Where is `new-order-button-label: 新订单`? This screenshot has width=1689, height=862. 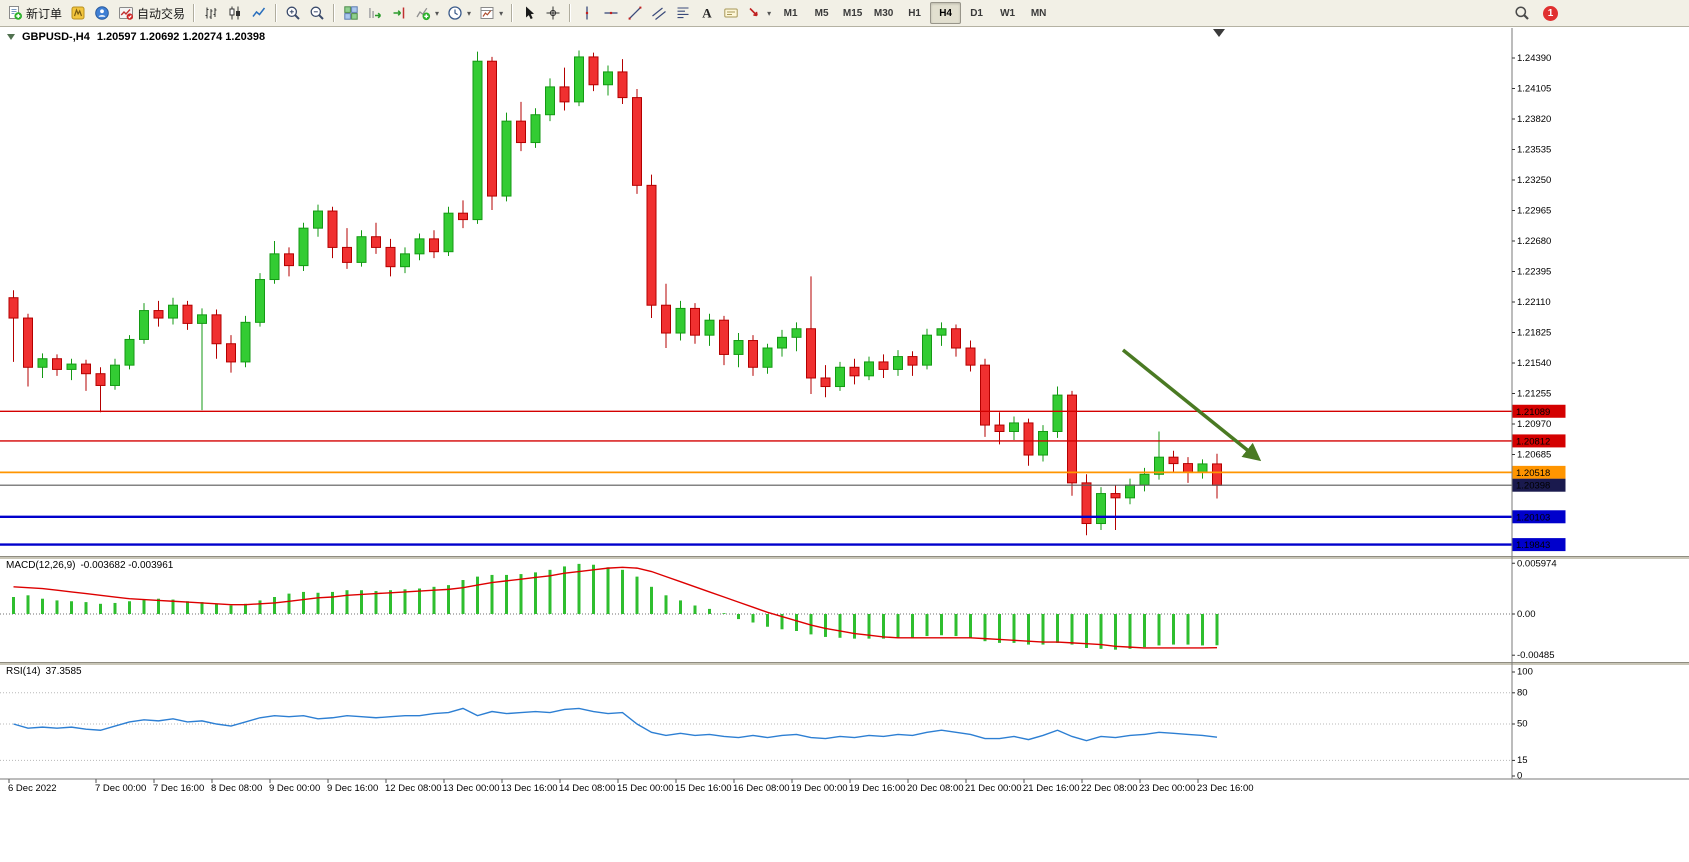 new-order-button-label: 新订单 is located at coordinates (44, 13).